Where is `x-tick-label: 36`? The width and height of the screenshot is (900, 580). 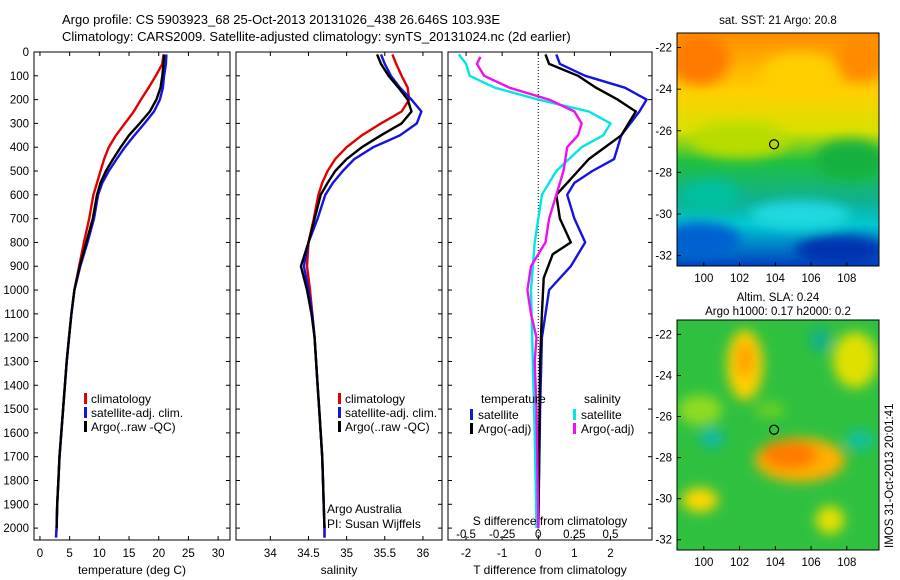 x-tick-label: 36 is located at coordinates (423, 554).